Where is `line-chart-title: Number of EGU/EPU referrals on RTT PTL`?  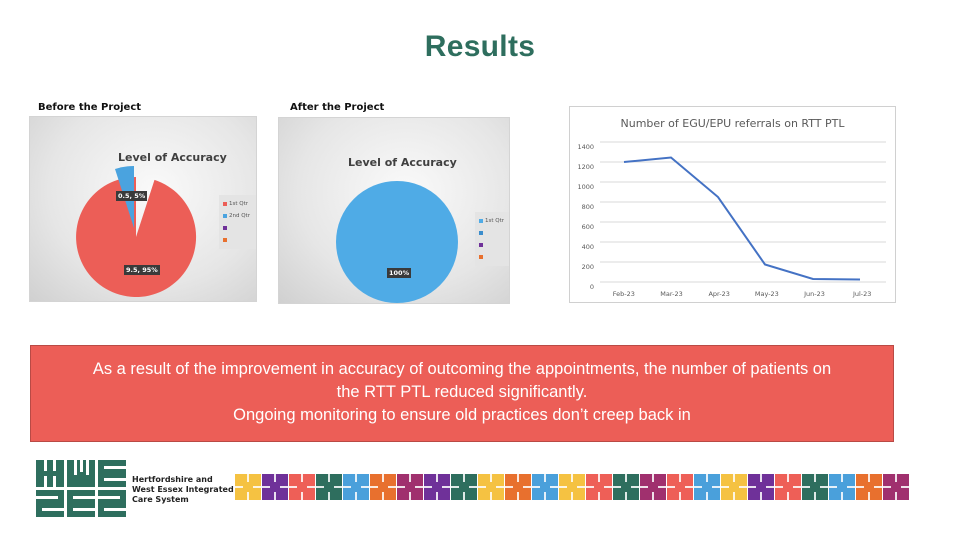 line-chart-title: Number of EGU/EPU referrals on RTT PTL is located at coordinates (732, 123).